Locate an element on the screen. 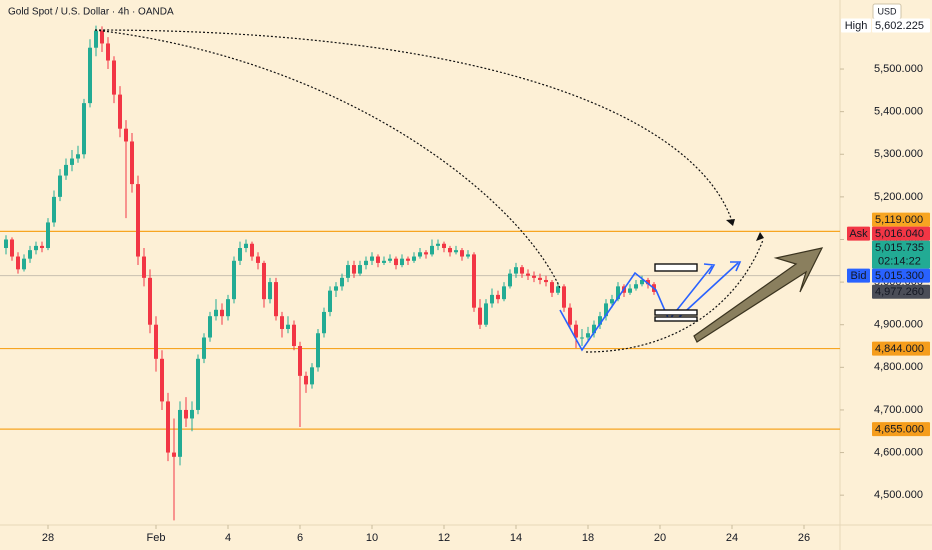 The height and width of the screenshot is (550, 932). price-tag-label: 5,119.000 is located at coordinates (899, 220).